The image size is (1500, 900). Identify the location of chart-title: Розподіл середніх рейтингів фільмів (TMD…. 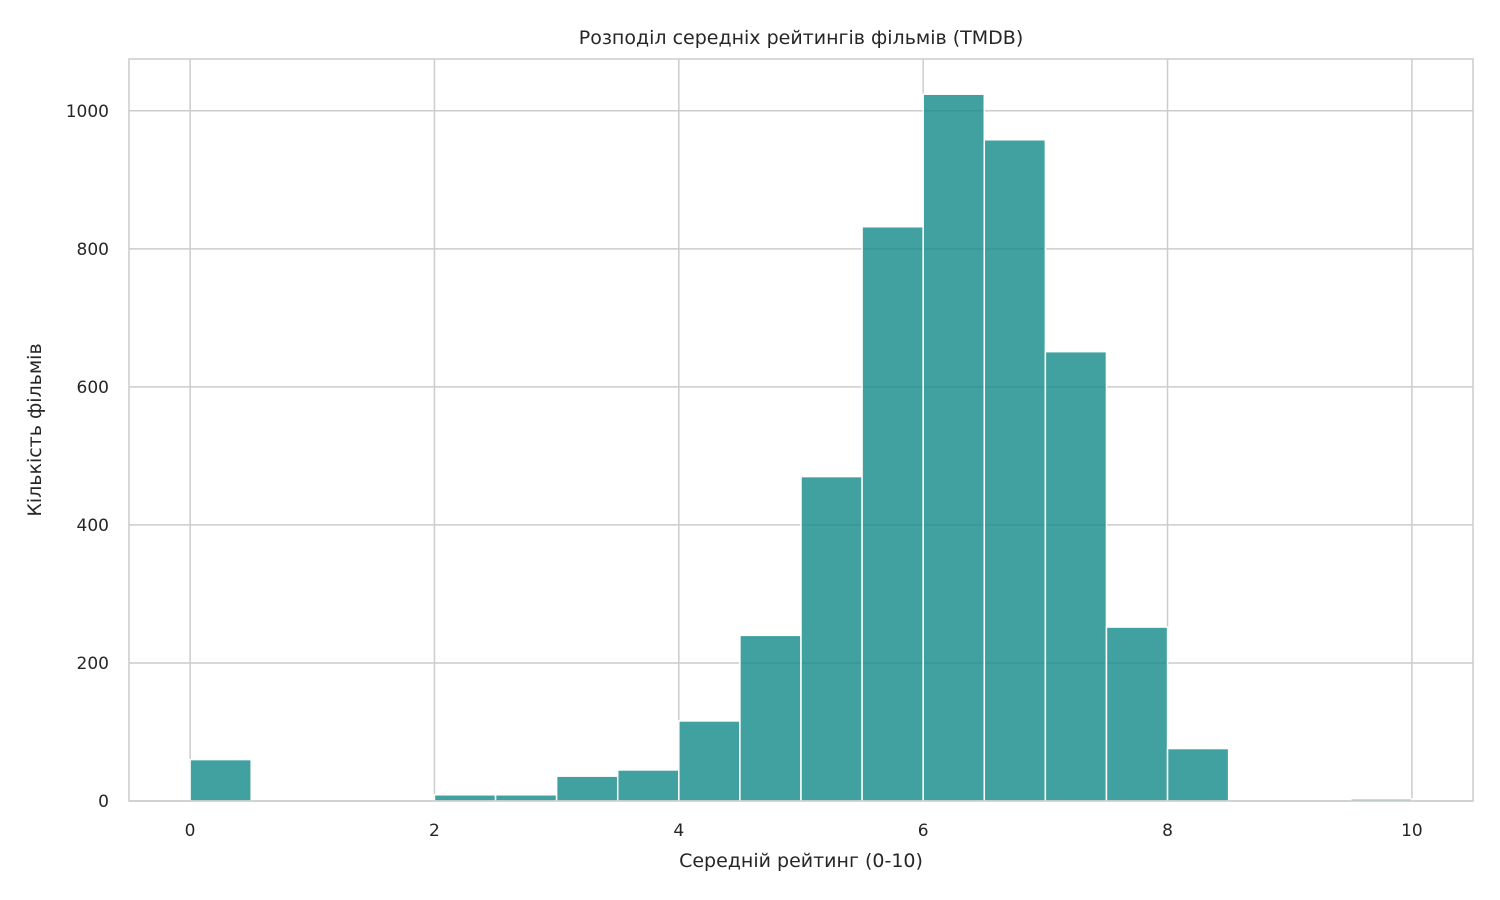
(801, 38).